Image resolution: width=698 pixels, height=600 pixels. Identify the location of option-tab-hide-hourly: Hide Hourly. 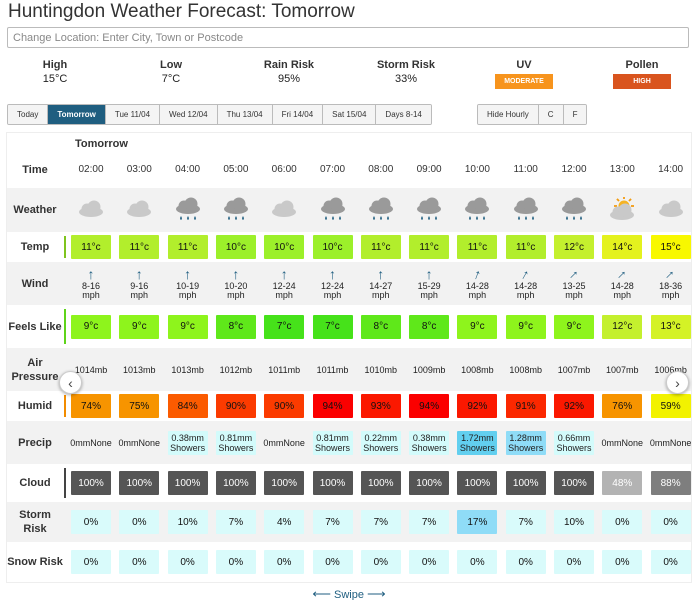
(508, 114).